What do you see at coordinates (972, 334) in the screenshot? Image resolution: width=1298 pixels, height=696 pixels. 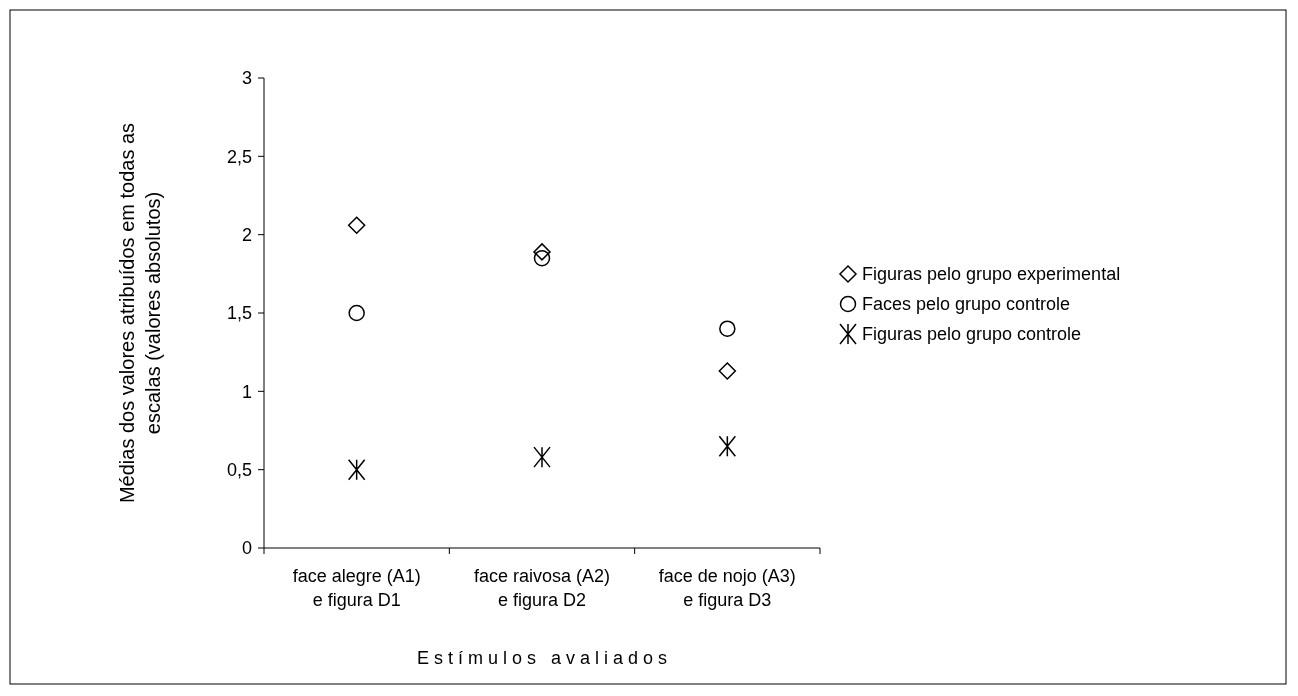 I see `legend-label: Figuras pelo grupo controle` at bounding box center [972, 334].